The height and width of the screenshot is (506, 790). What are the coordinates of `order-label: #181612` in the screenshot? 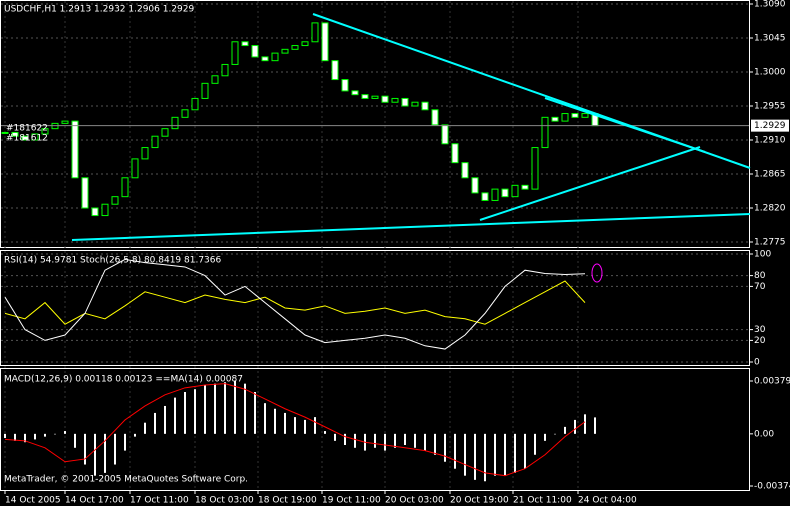 It's located at (27, 139).